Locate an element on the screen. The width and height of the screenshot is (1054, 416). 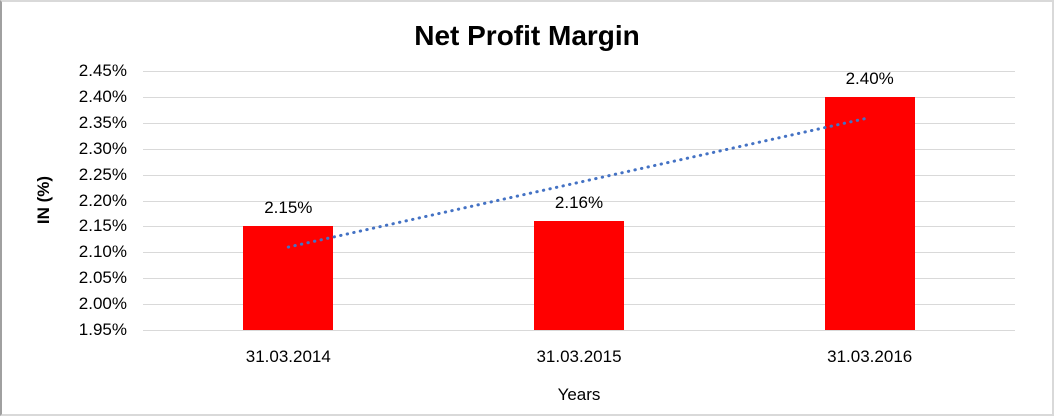
y-tick-label: 2.40% is located at coordinates (102, 96).